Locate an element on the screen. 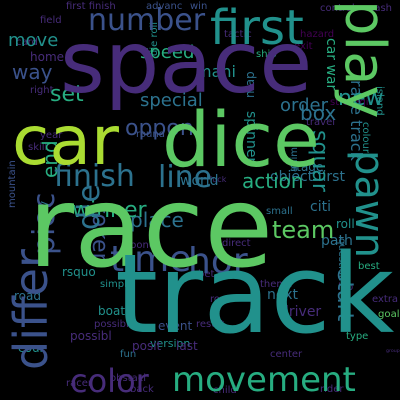  cloud-word-color: color is located at coordinates (109, 381).